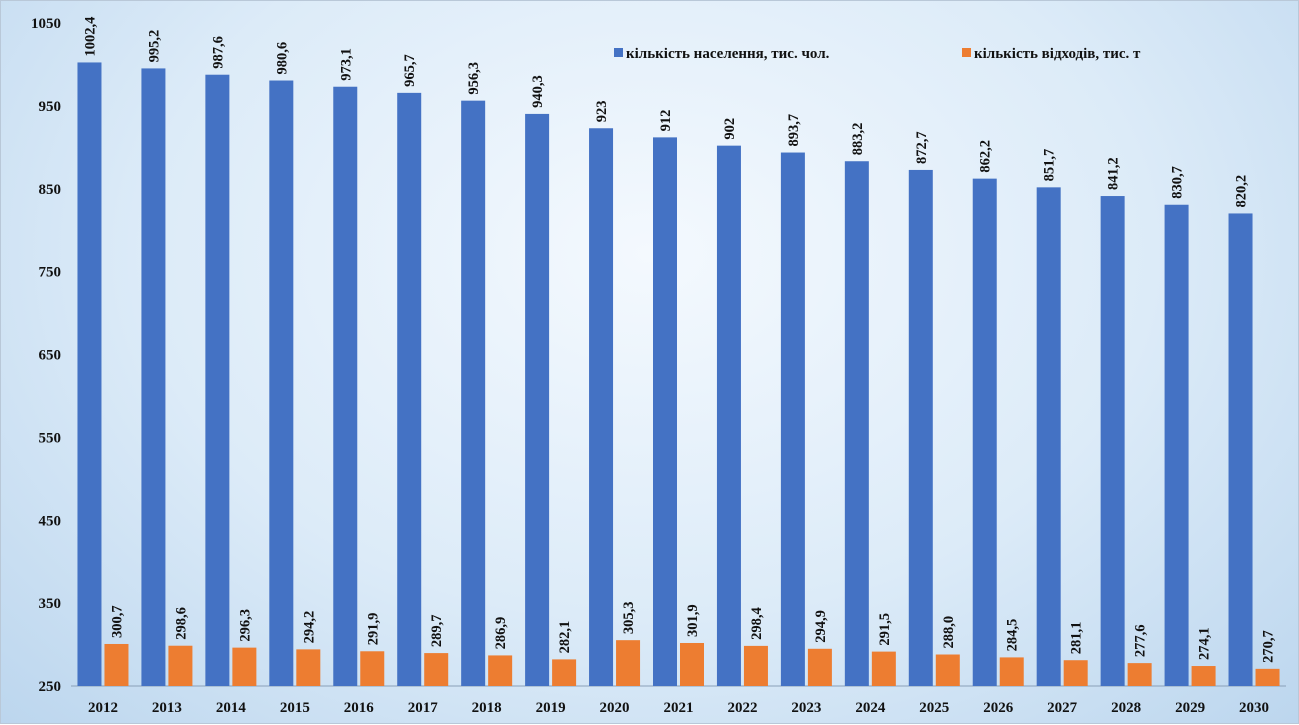  What do you see at coordinates (986, 156) in the screenshot?
I see `data-label-population: 862,2` at bounding box center [986, 156].